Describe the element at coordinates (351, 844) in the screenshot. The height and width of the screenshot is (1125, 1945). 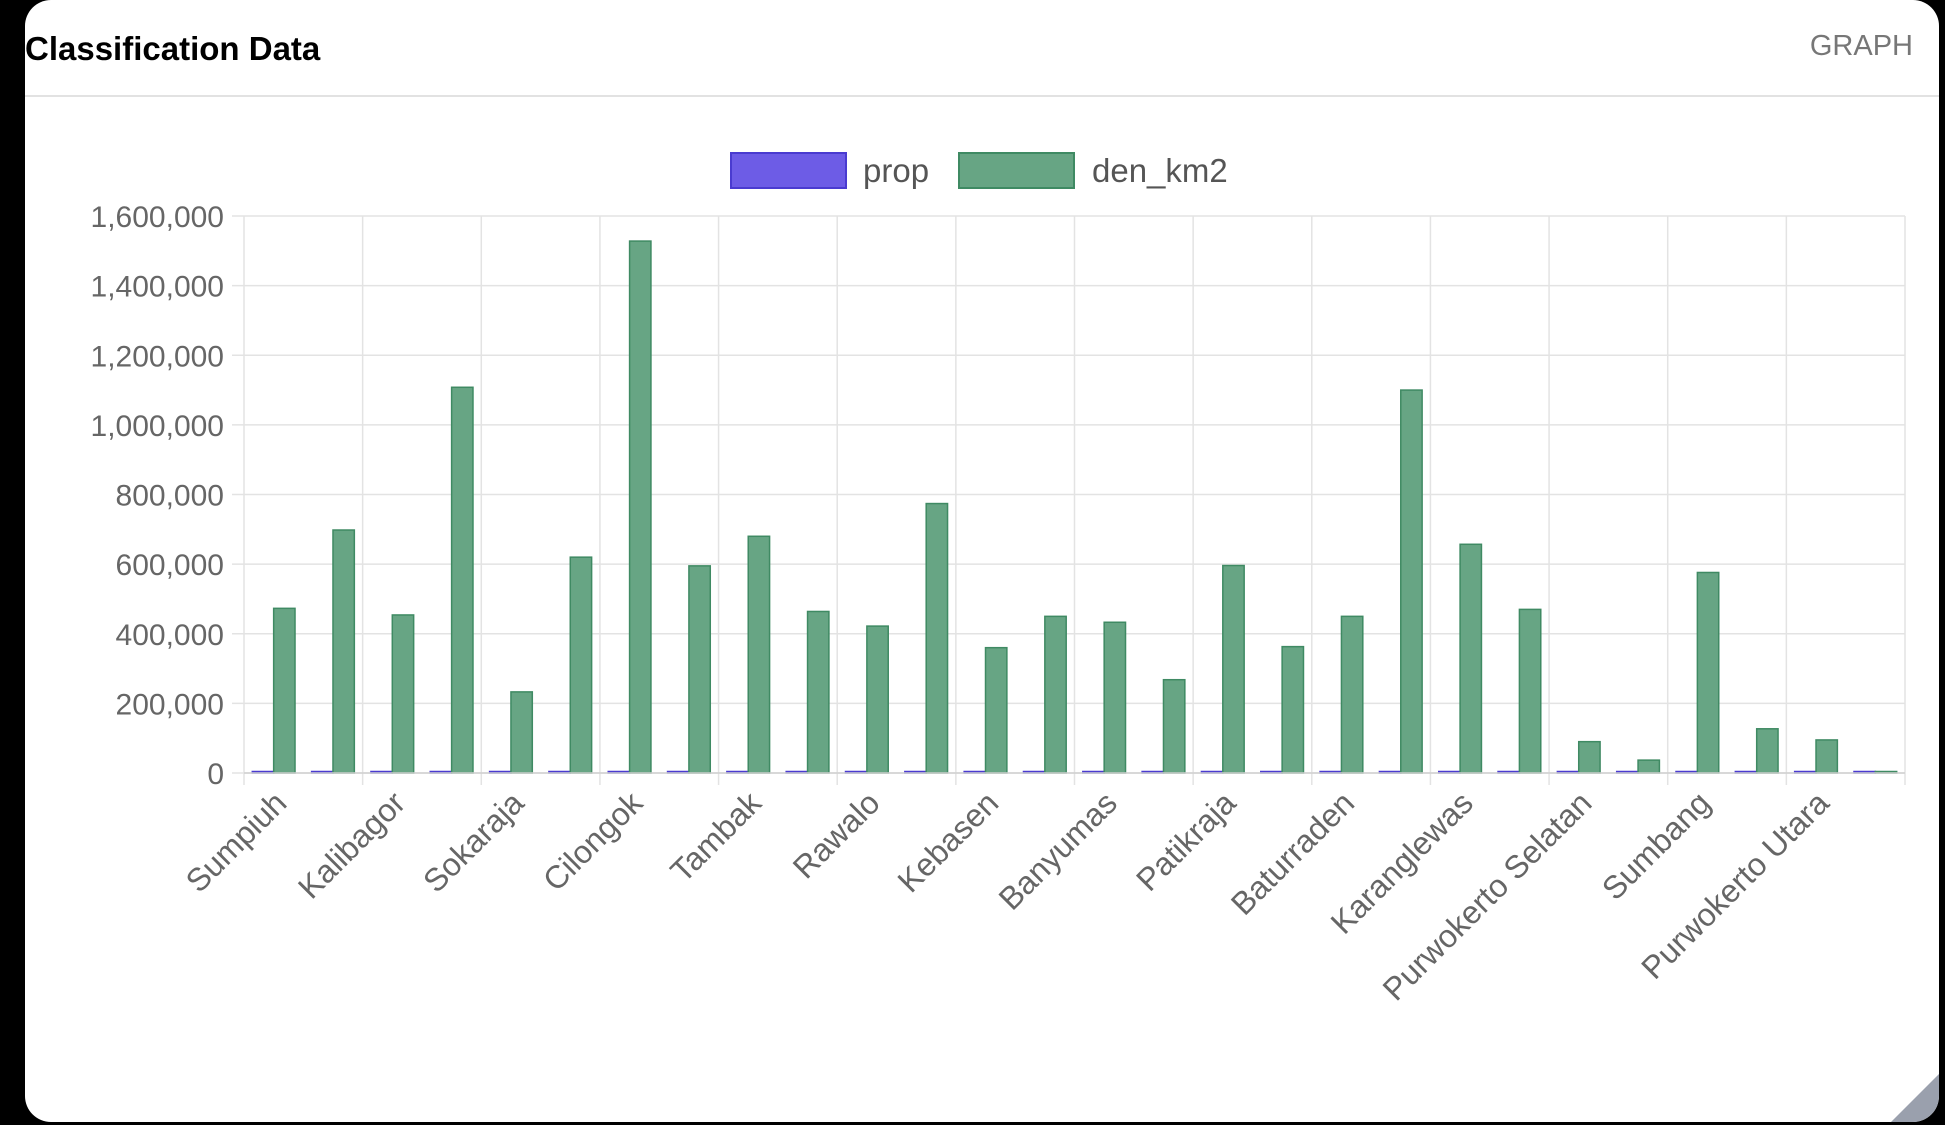
I see `x-tick-label: Kalibagor` at that location.